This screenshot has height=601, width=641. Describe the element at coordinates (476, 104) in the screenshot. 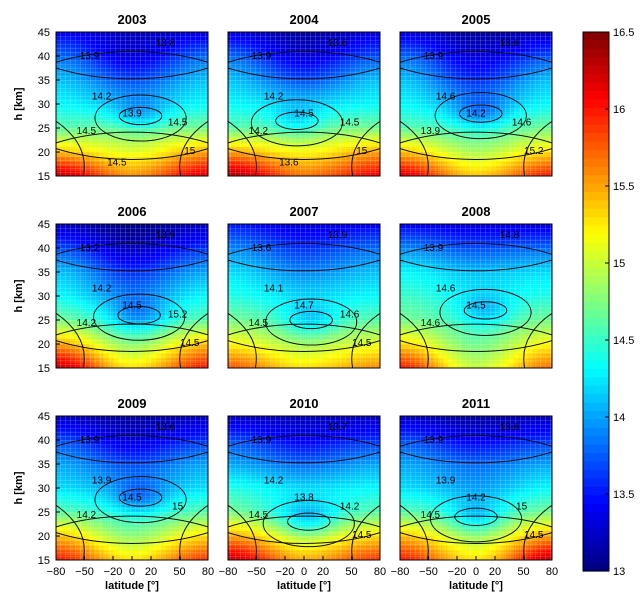

I see `heatmap-2005: 13.9 13.6 14.6 14.2 13.9 14.6 15.2` at that location.